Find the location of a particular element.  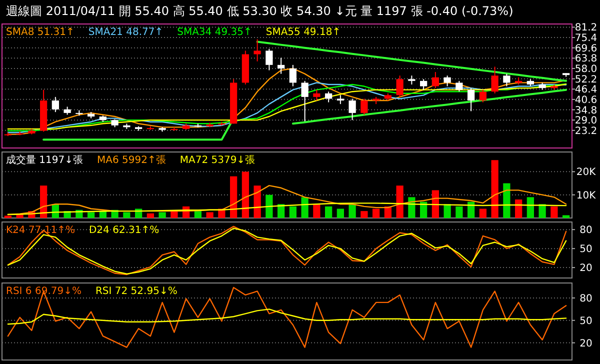

text: SMA55 49.18↑ is located at coordinates (303, 32).